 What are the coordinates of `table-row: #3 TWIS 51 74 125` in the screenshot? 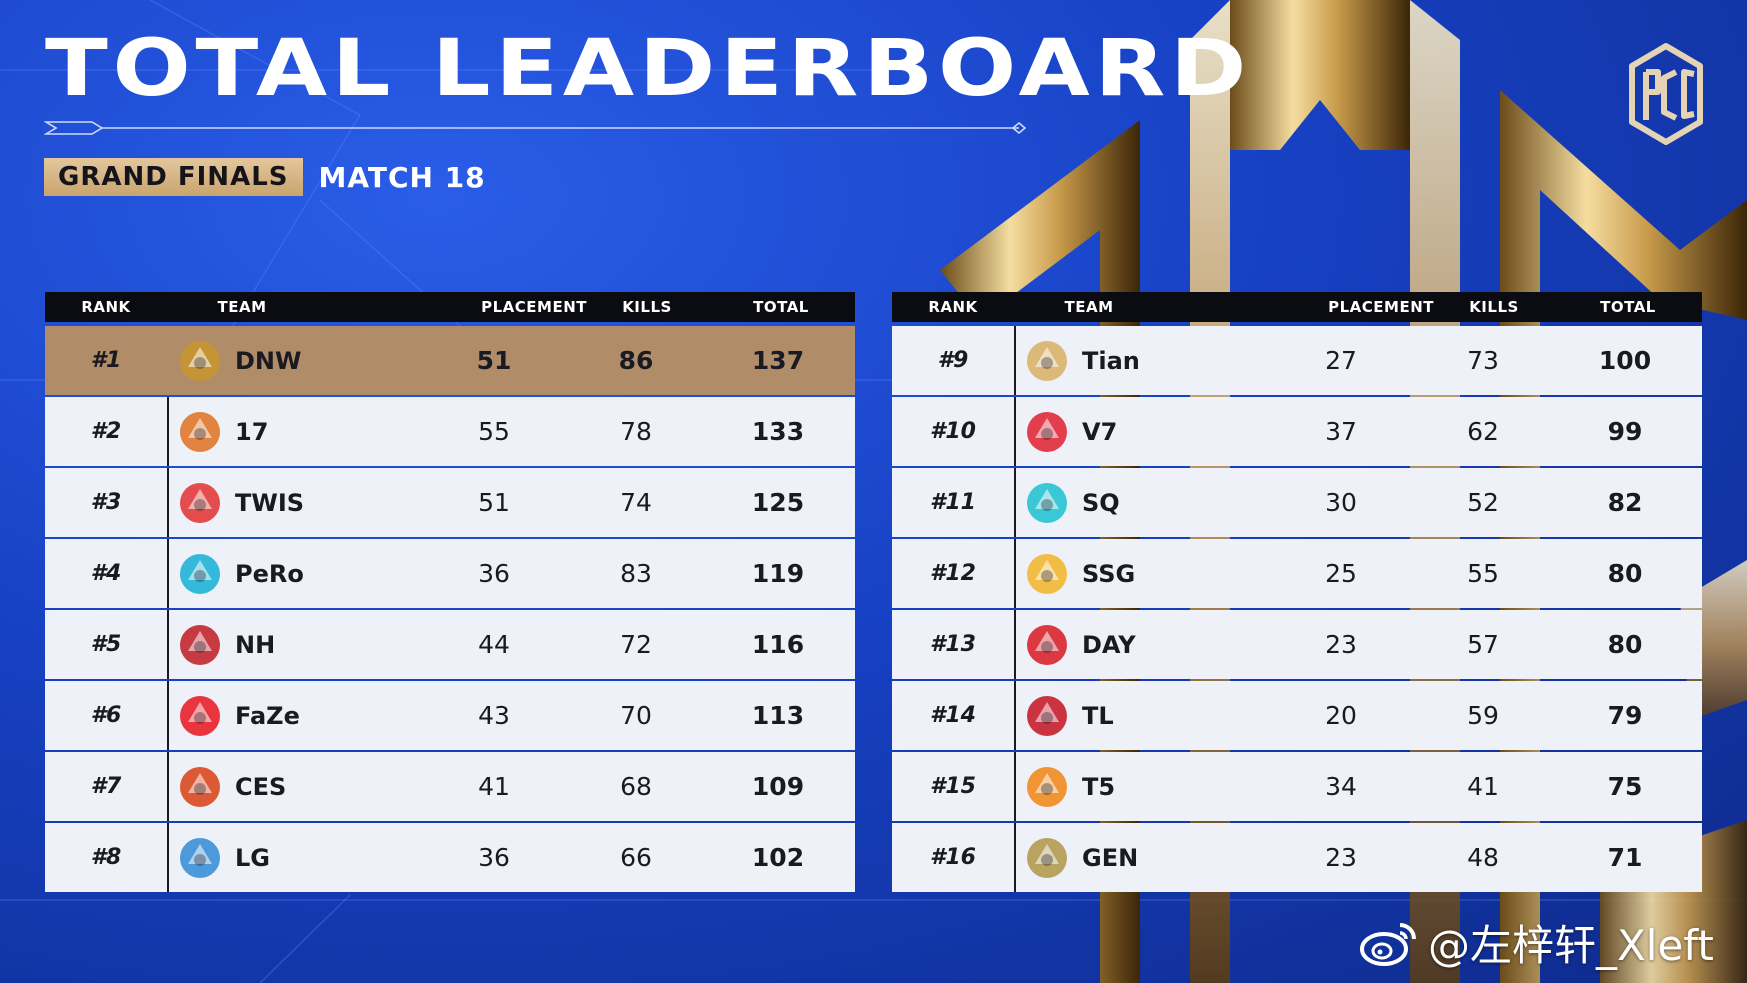 It's located at (450, 502).